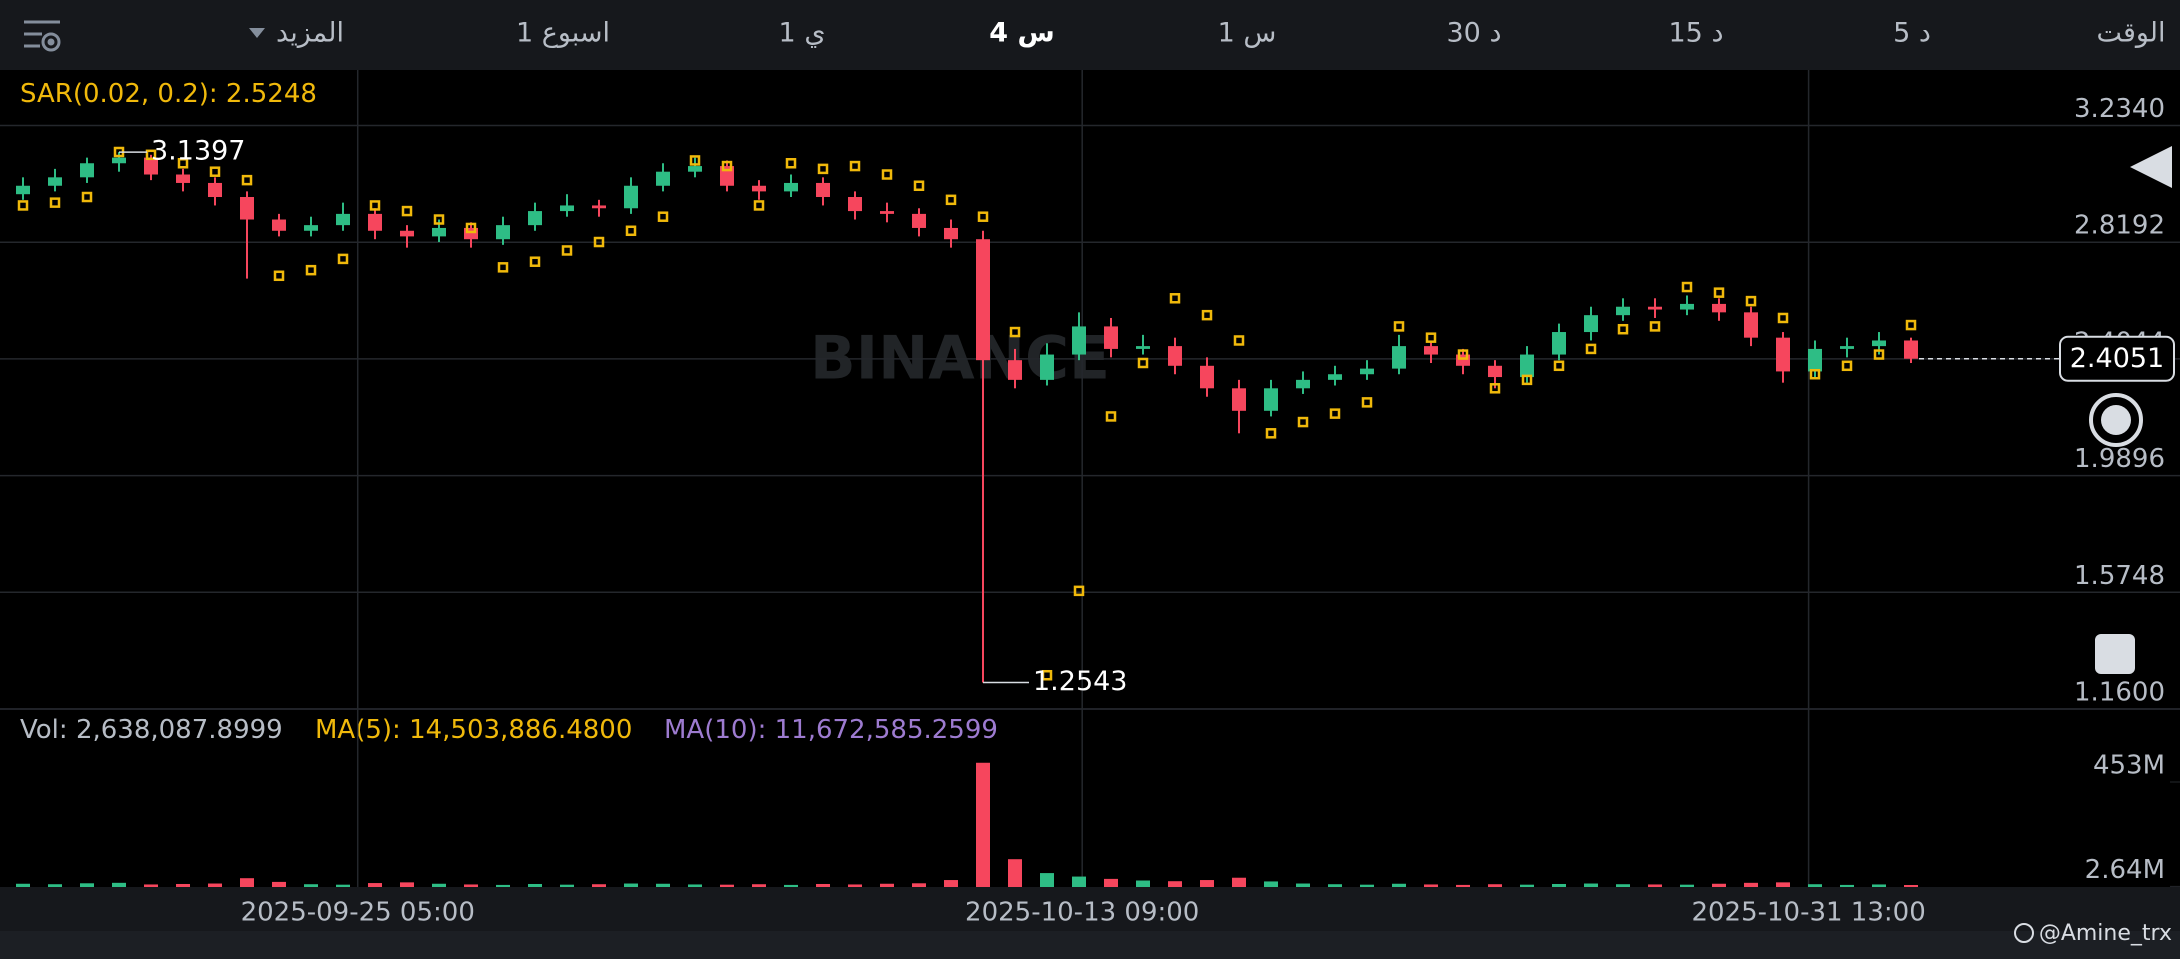  Describe the element at coordinates (1912, 33) in the screenshot. I see `timeframe-tab: 5 د` at that location.